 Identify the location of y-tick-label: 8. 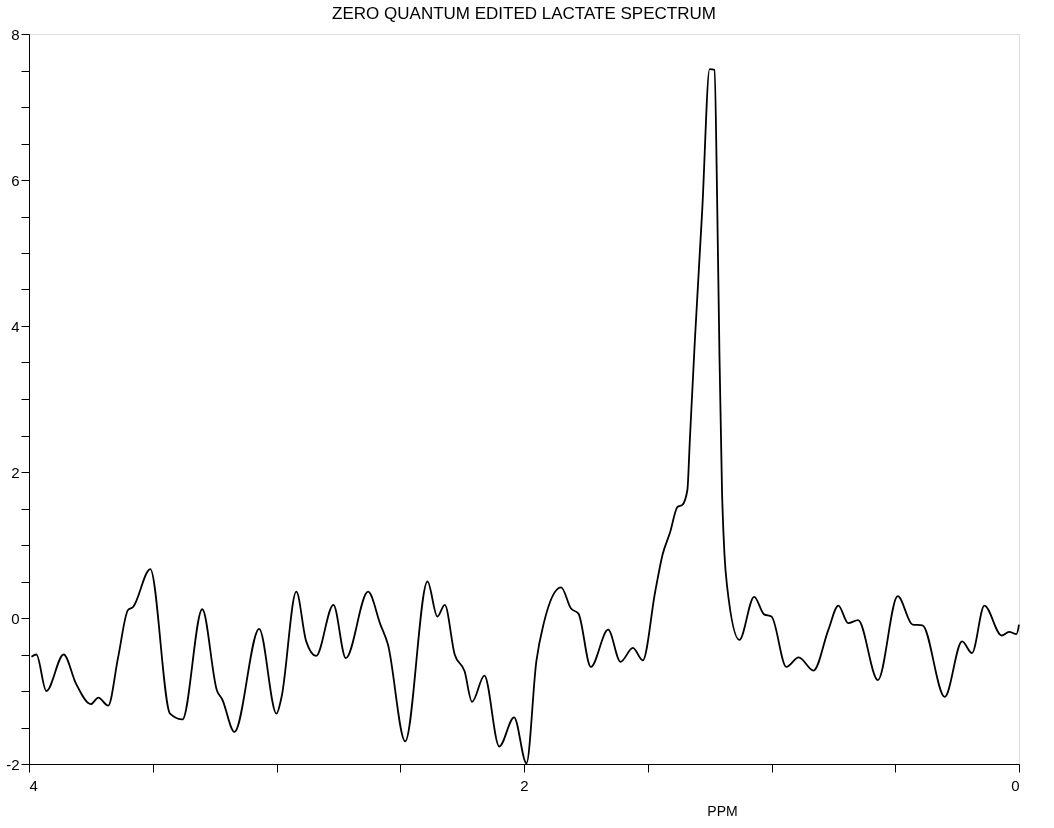
(15, 34).